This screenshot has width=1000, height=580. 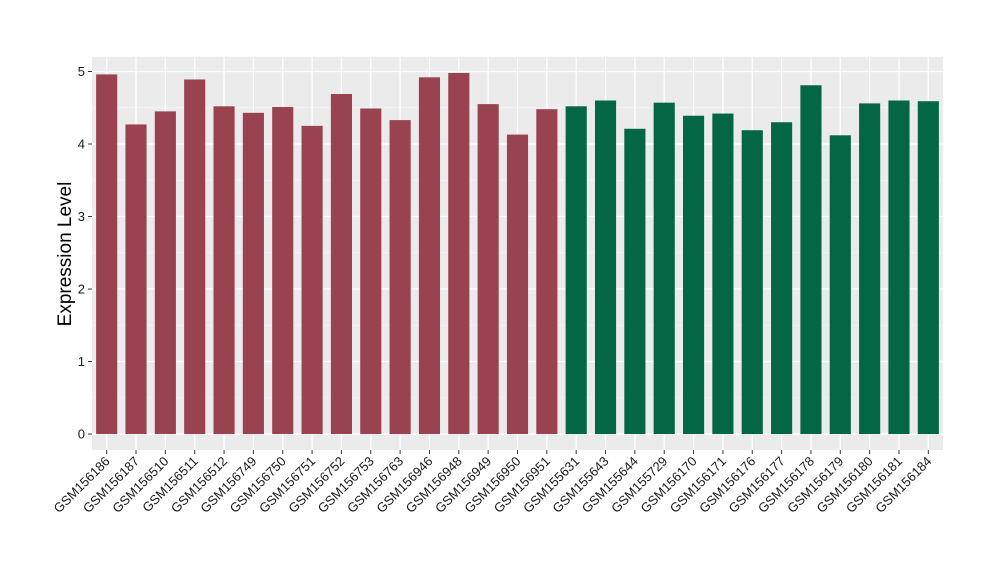 What do you see at coordinates (429, 256) in the screenshot?
I see `bar-GSM156946` at bounding box center [429, 256].